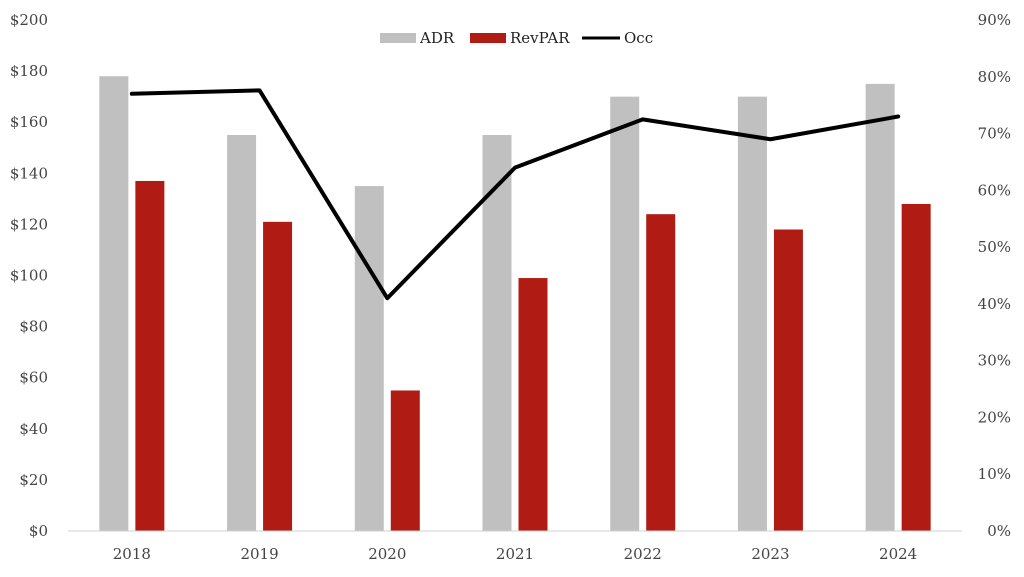 The image size is (1024, 577). I want to click on x-tick-label: 2020, so click(387, 554).